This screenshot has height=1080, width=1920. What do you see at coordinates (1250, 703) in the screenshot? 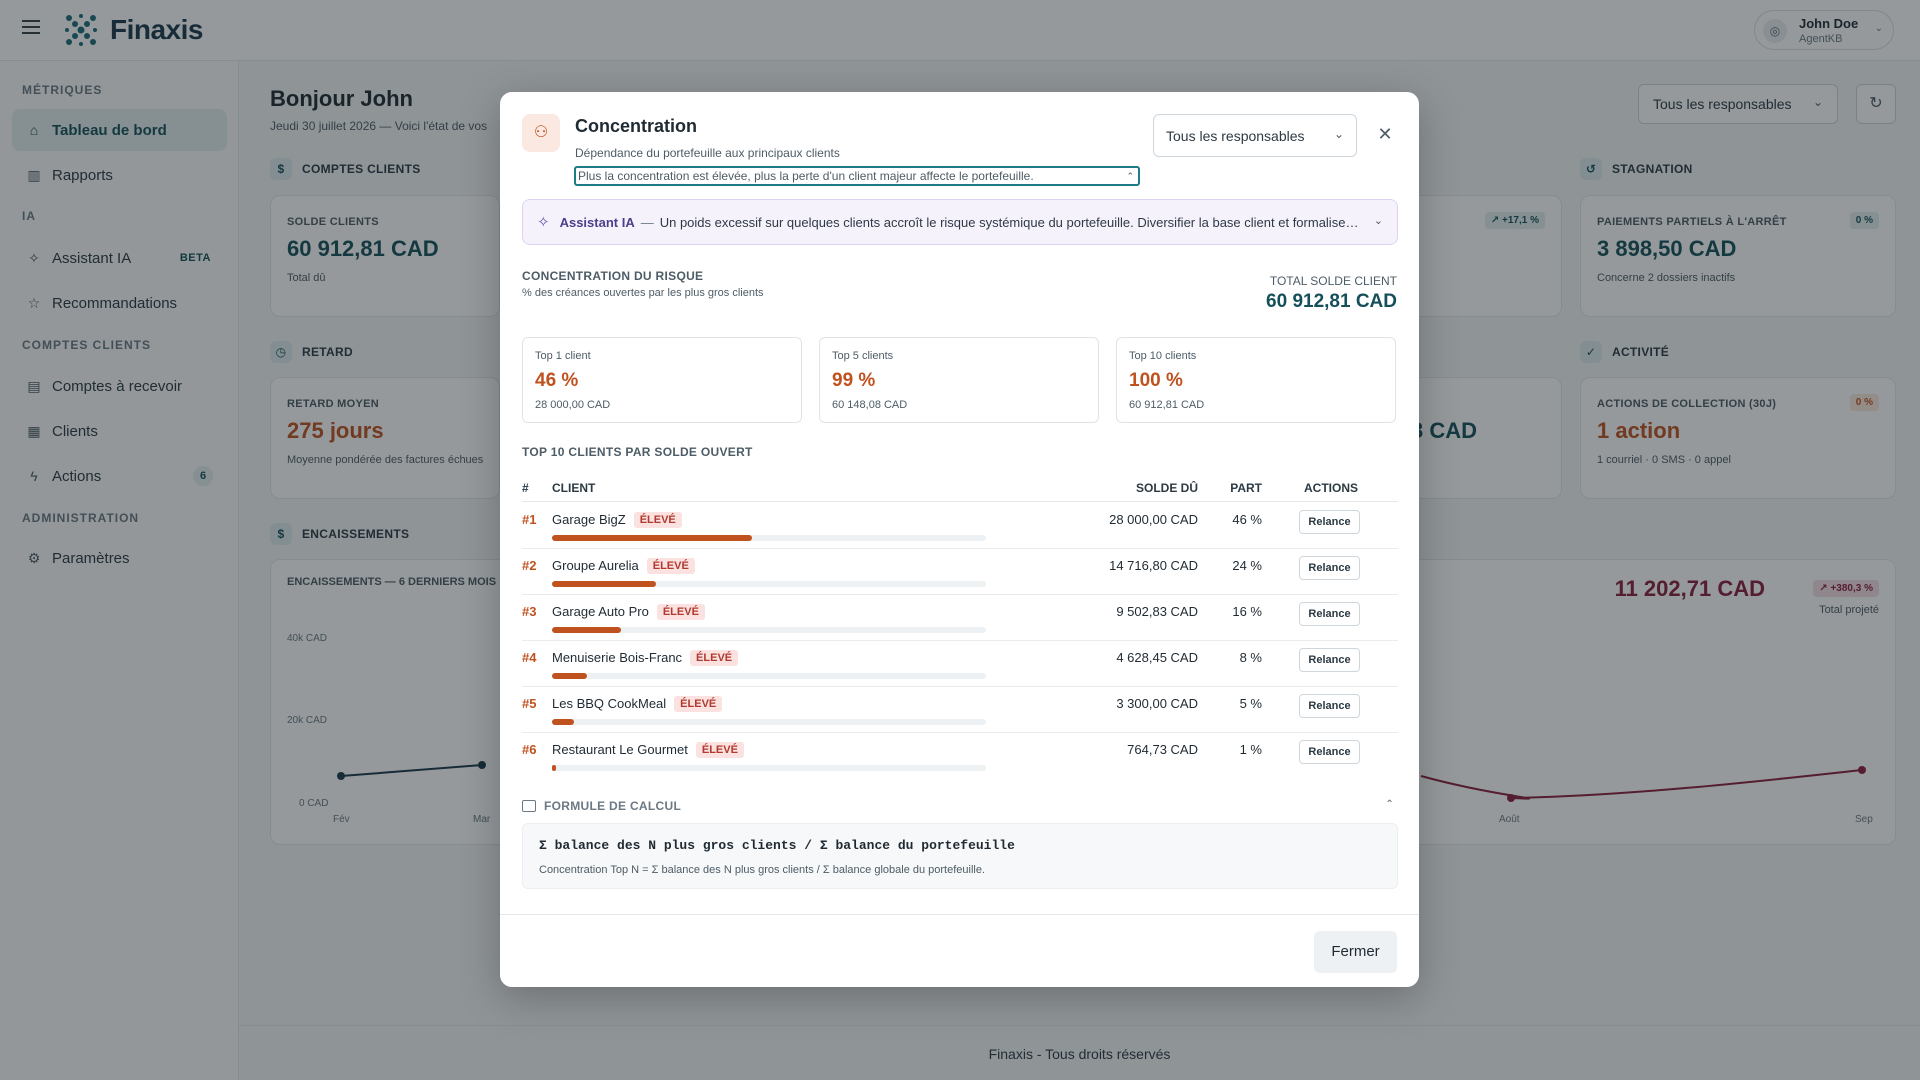
I see `row-share: 5 %` at bounding box center [1250, 703].